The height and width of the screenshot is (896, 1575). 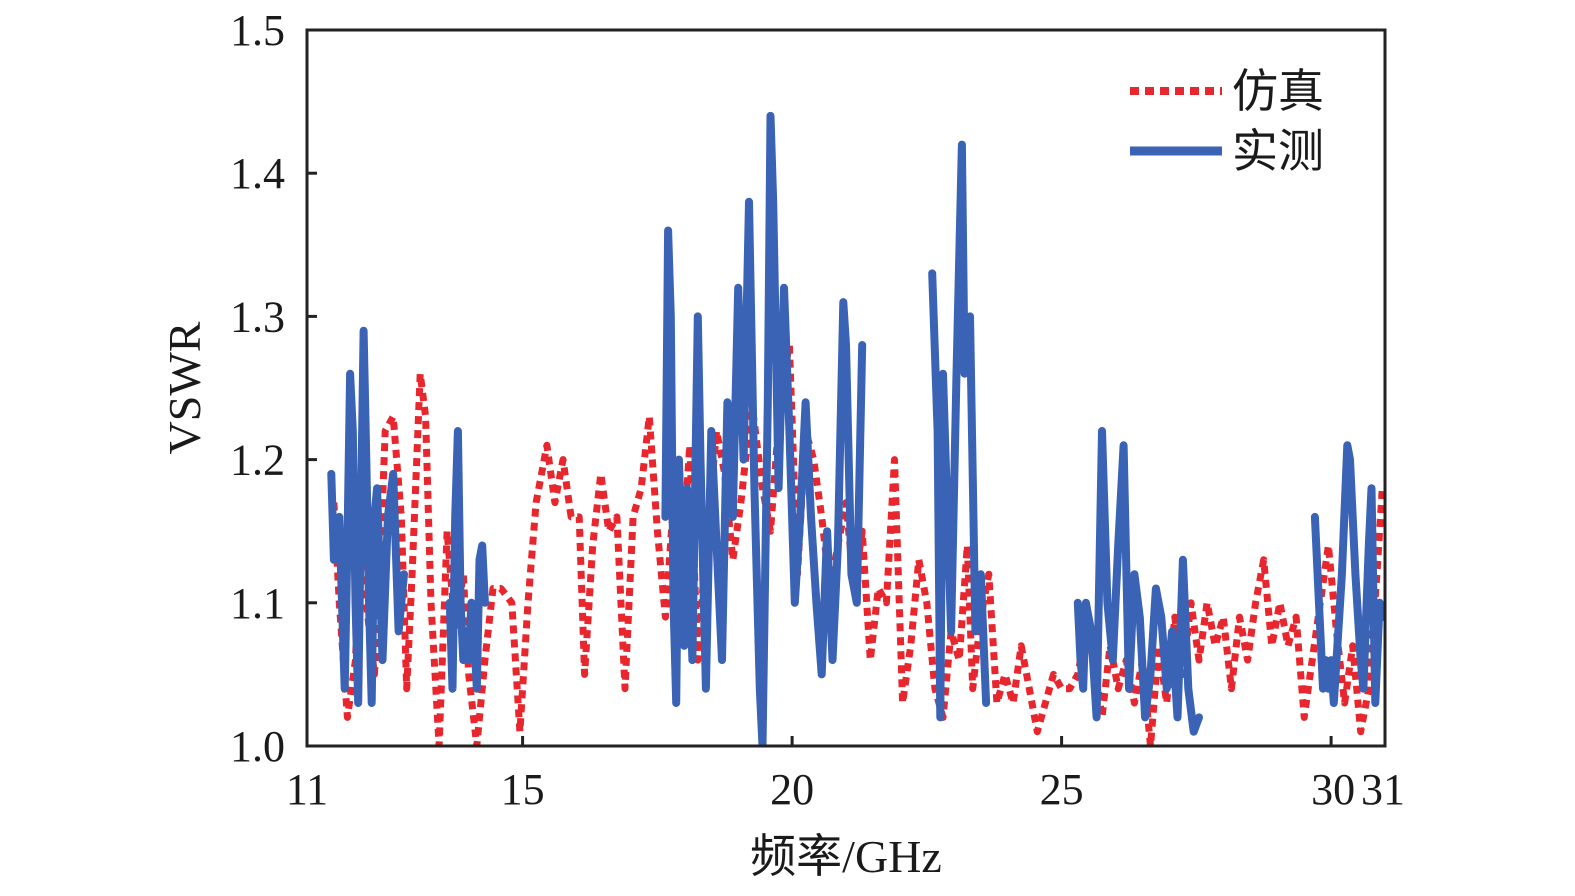 I want to click on x-tick-label: 11, so click(x=307, y=789).